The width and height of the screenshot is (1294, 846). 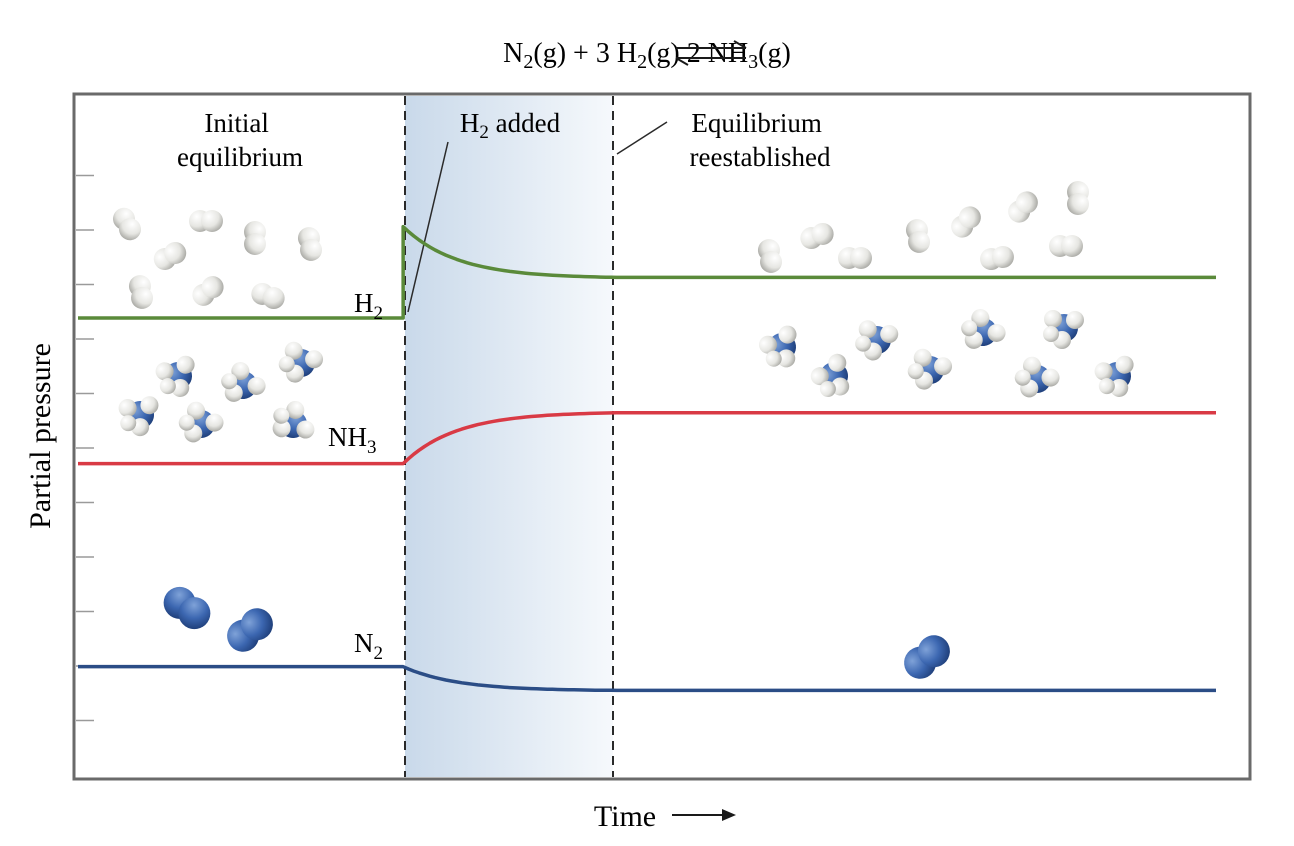 I want to click on series-label-h2: H2, so click(x=368, y=306).